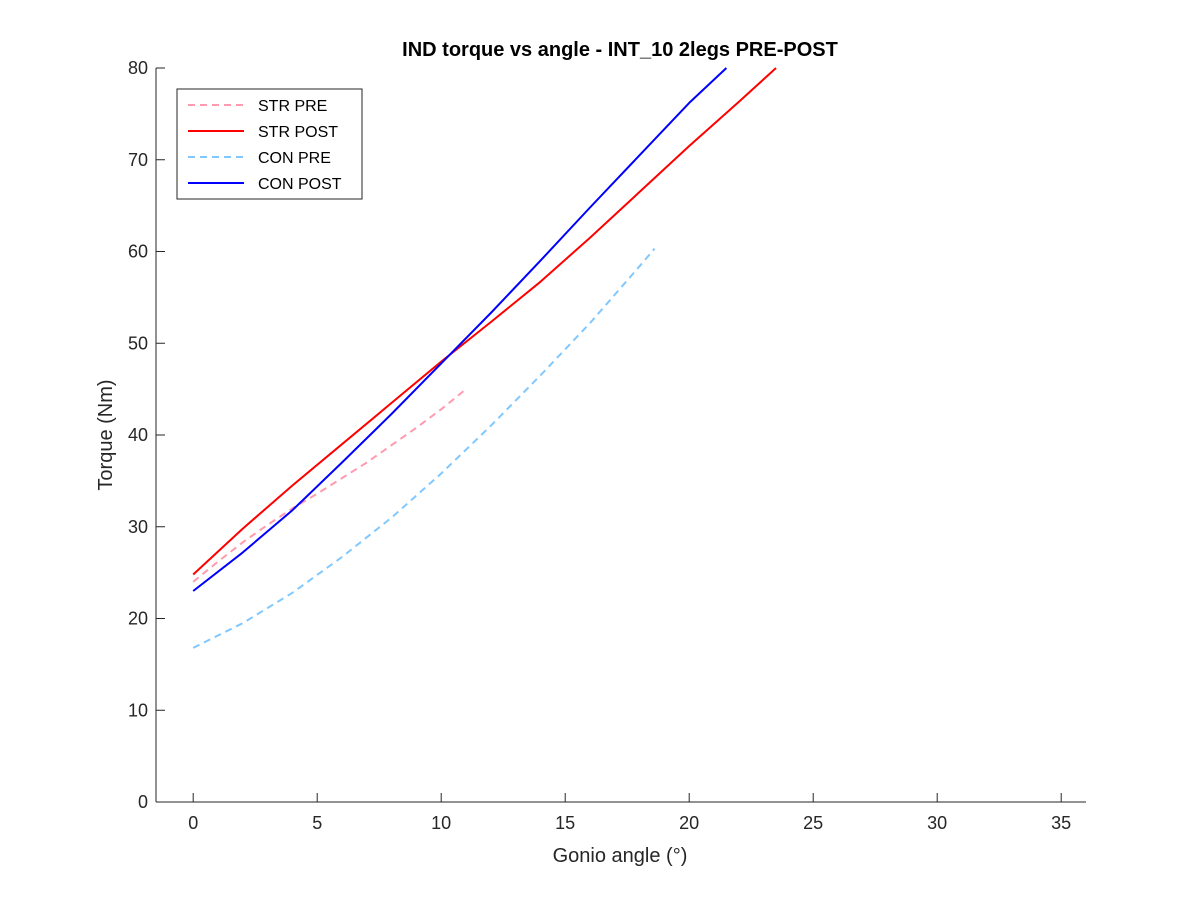 The height and width of the screenshot is (900, 1200). What do you see at coordinates (441, 823) in the screenshot?
I see `x-tick-label: 10` at bounding box center [441, 823].